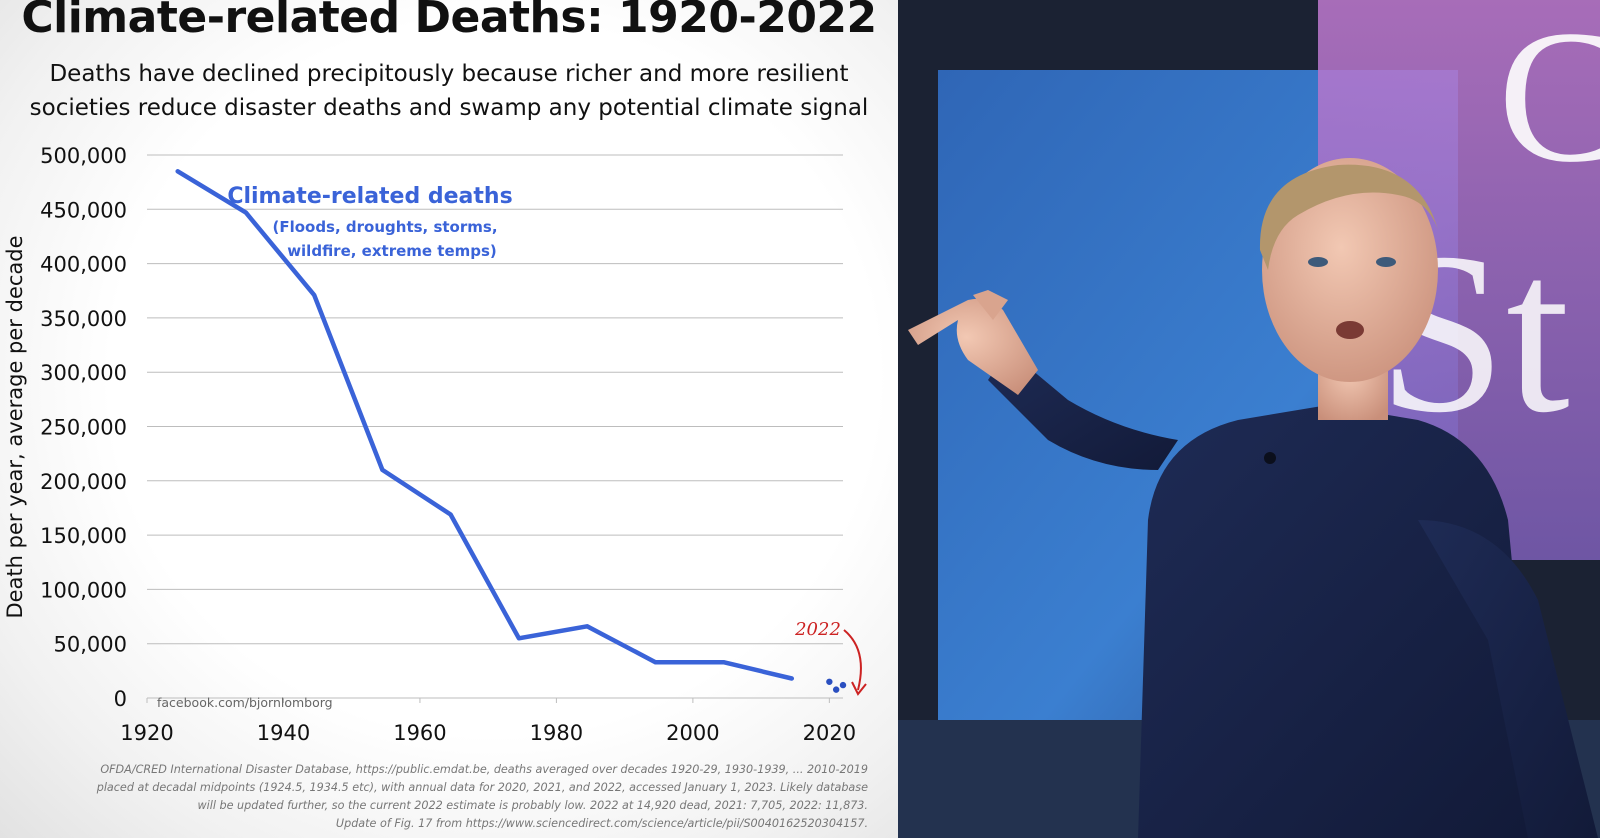 The image size is (1600, 838). Describe the element at coordinates (83, 210) in the screenshot. I see `y-tick-label: 450,000` at that location.